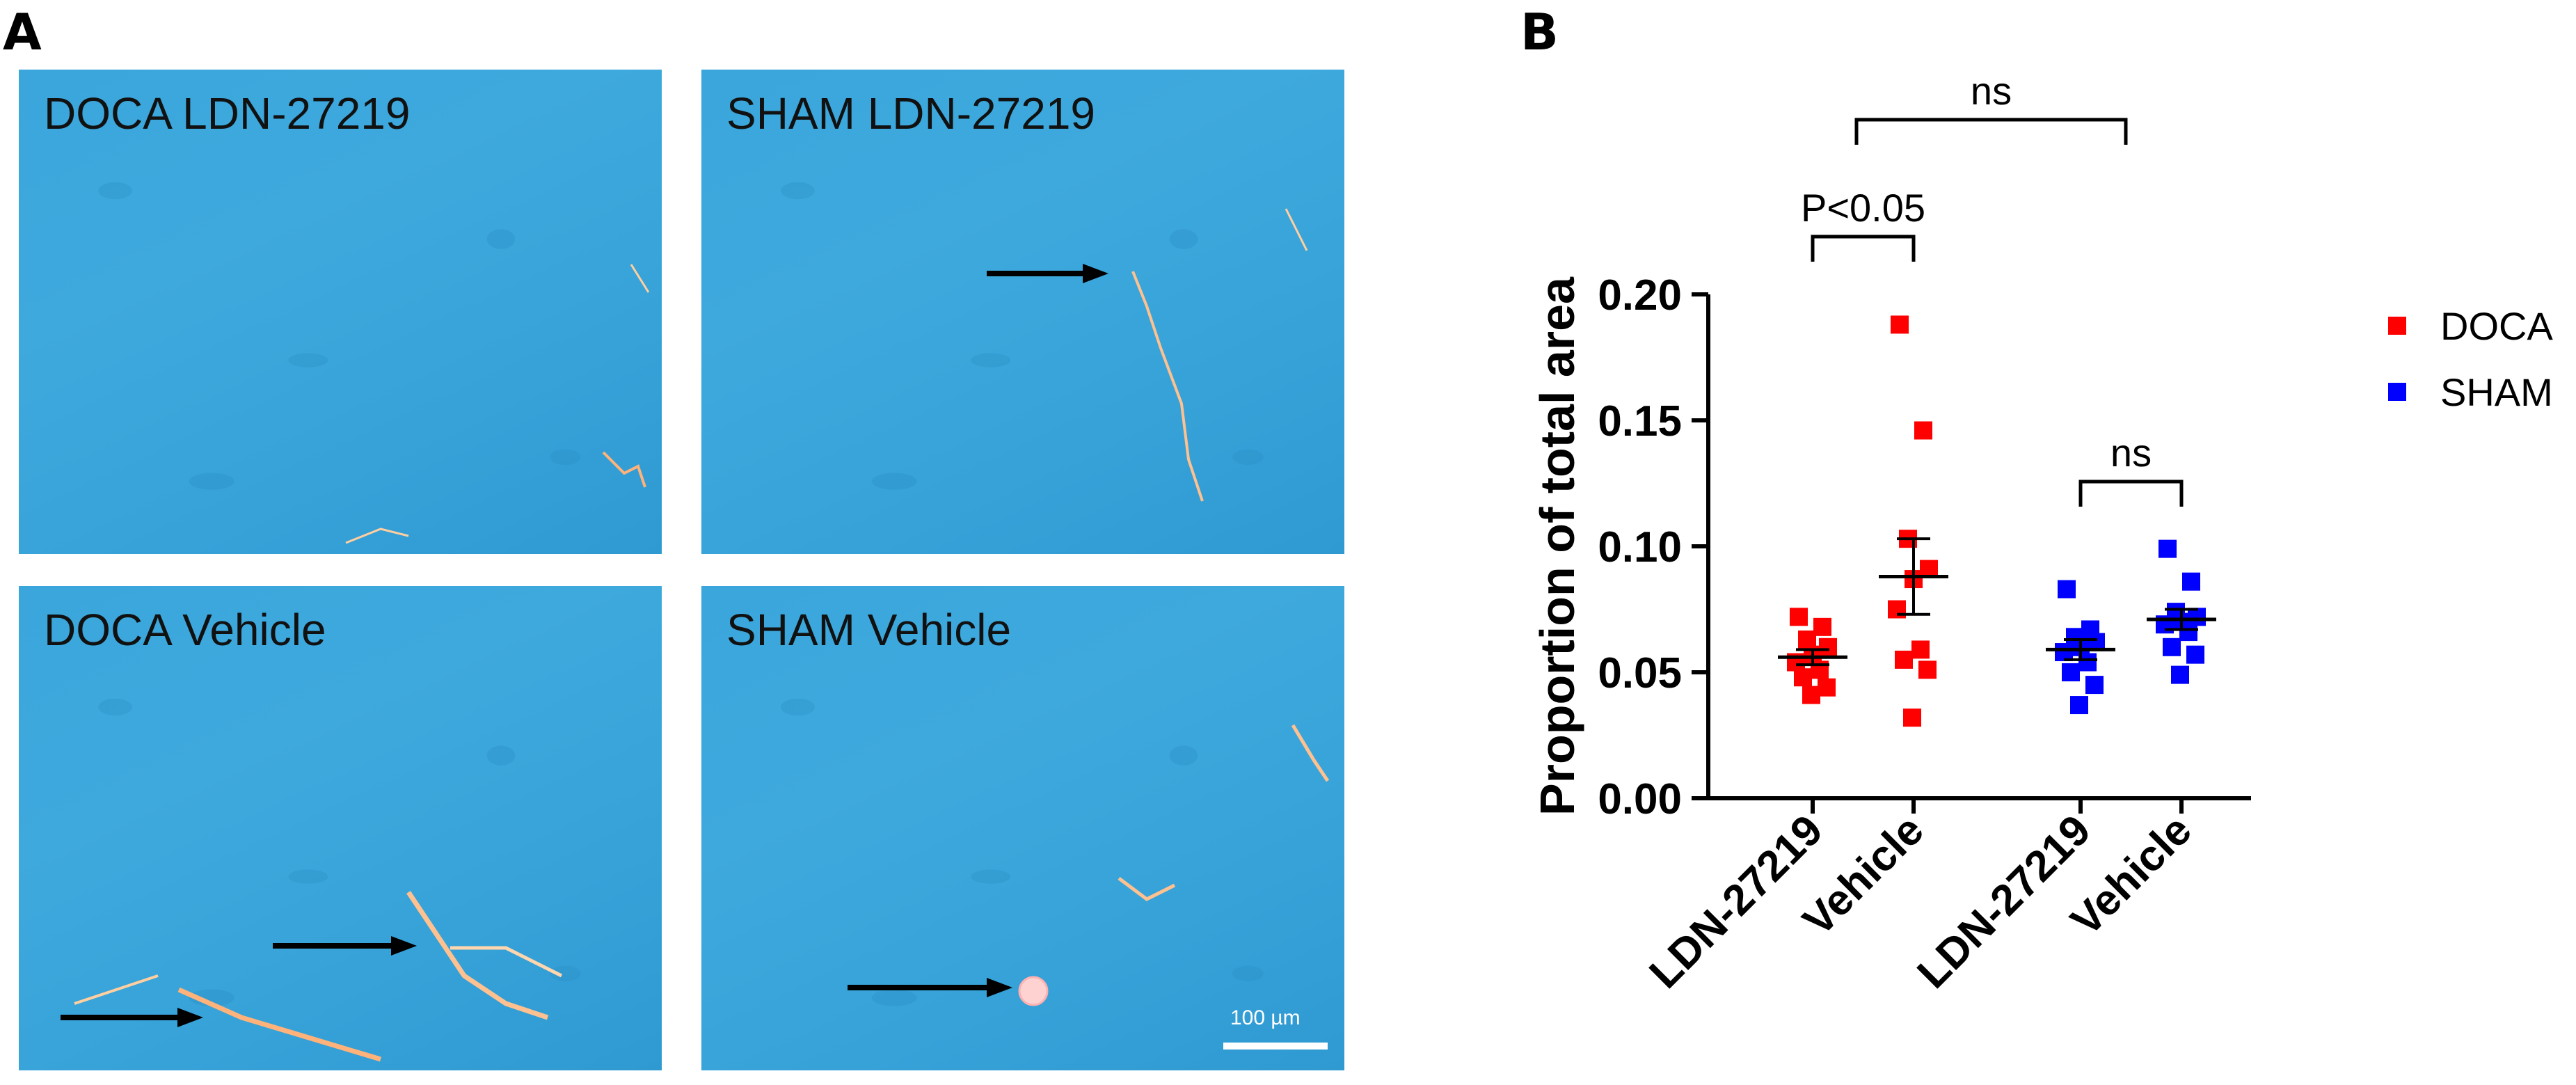 This screenshot has height=1085, width=2576. I want to click on micrograph-sham-vehicle: SHAM Vehicle 100 µm, so click(1022, 828).